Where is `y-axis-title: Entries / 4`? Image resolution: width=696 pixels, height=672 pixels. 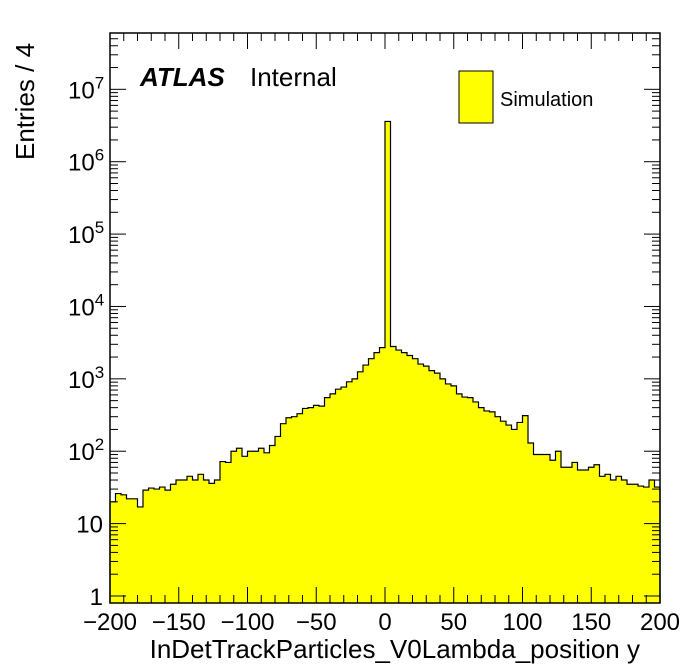 y-axis-title: Entries / 4 is located at coordinates (25, 101).